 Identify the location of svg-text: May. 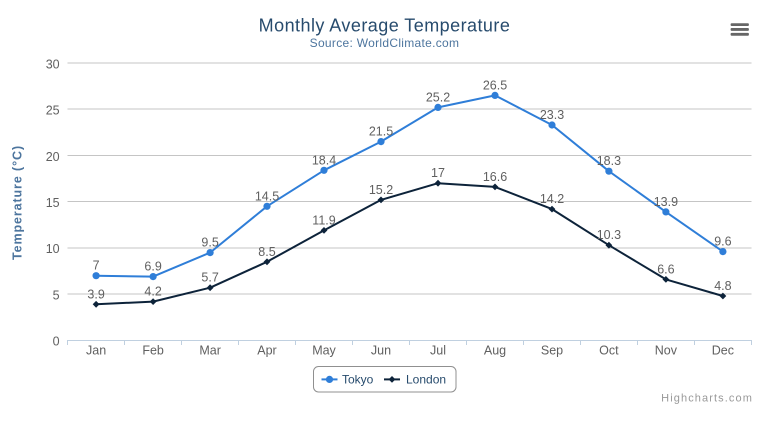
(324, 350).